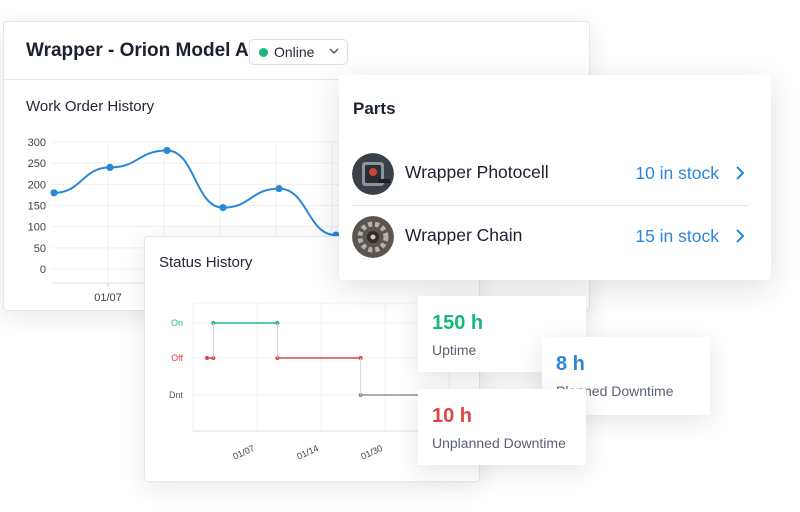  Describe the element at coordinates (502, 427) in the screenshot. I see `unplanned-downtime-stat: 10 h Unplanned Downtime` at that location.